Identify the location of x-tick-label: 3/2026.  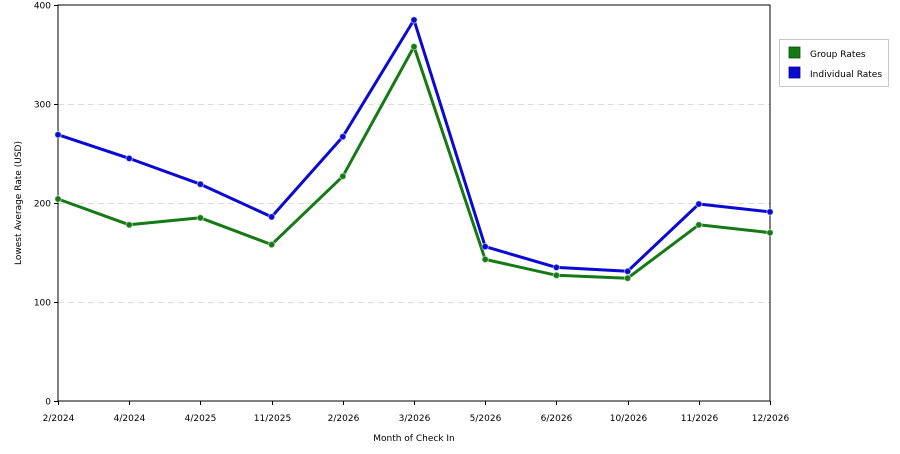
(415, 419).